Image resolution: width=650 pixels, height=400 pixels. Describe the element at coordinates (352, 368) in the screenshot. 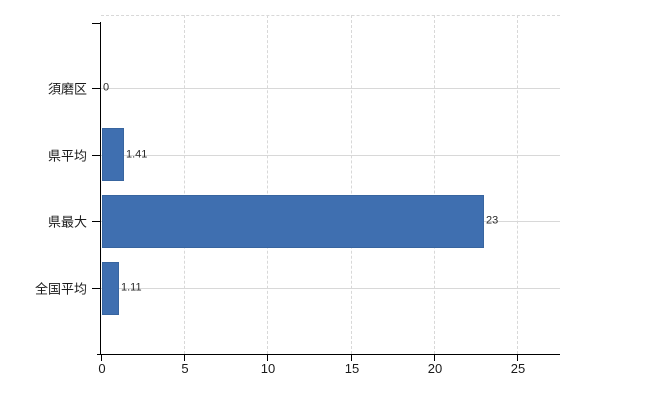

I see `x-tick-label: 15` at that location.